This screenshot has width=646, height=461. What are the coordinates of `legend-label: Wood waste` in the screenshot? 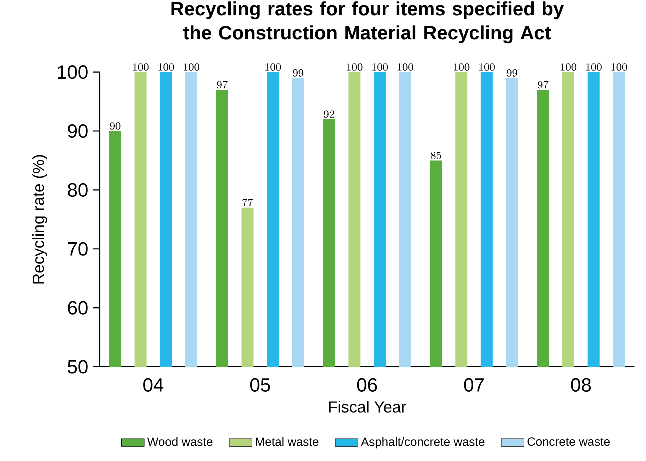 It's located at (180, 441).